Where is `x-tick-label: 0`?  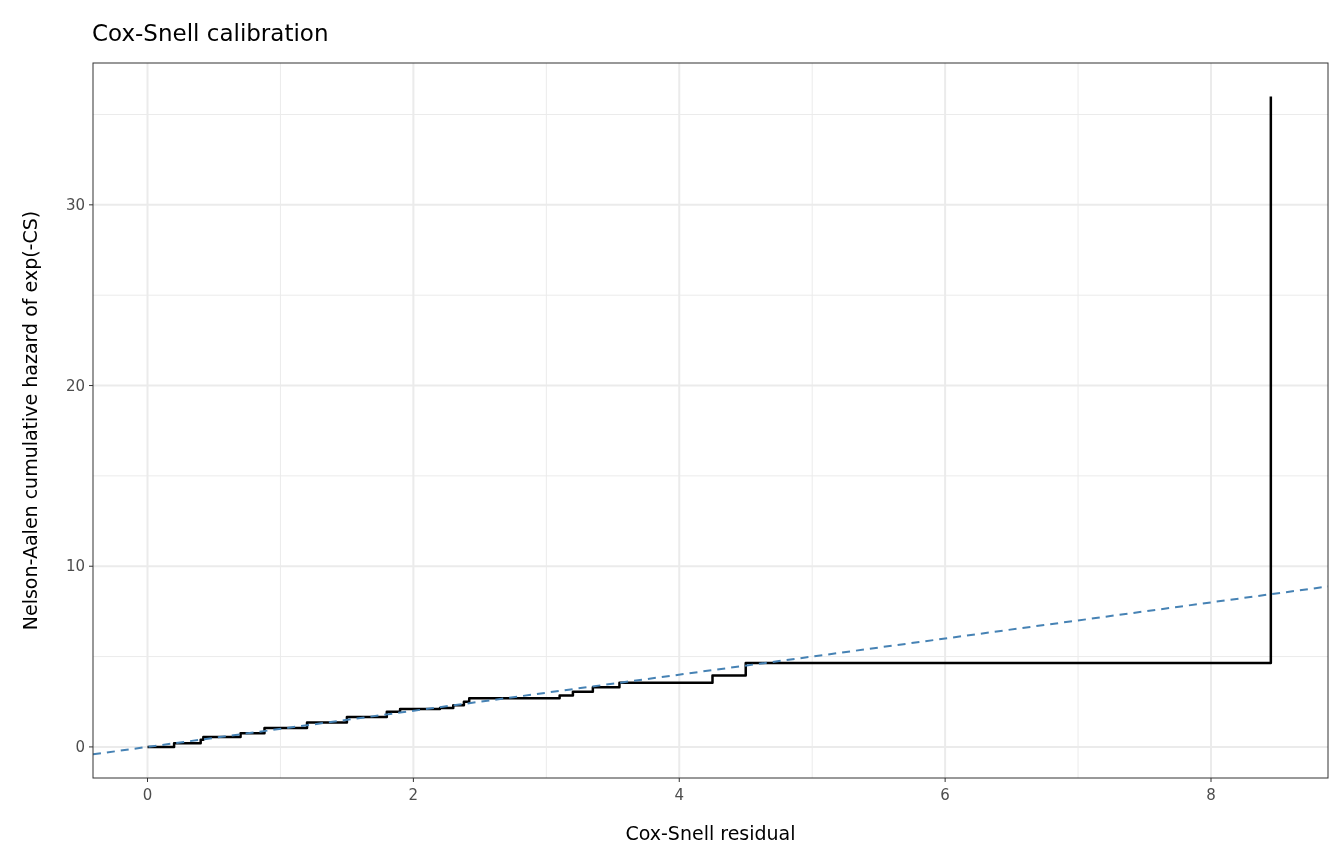
x-tick-label: 0 is located at coordinates (147, 795).